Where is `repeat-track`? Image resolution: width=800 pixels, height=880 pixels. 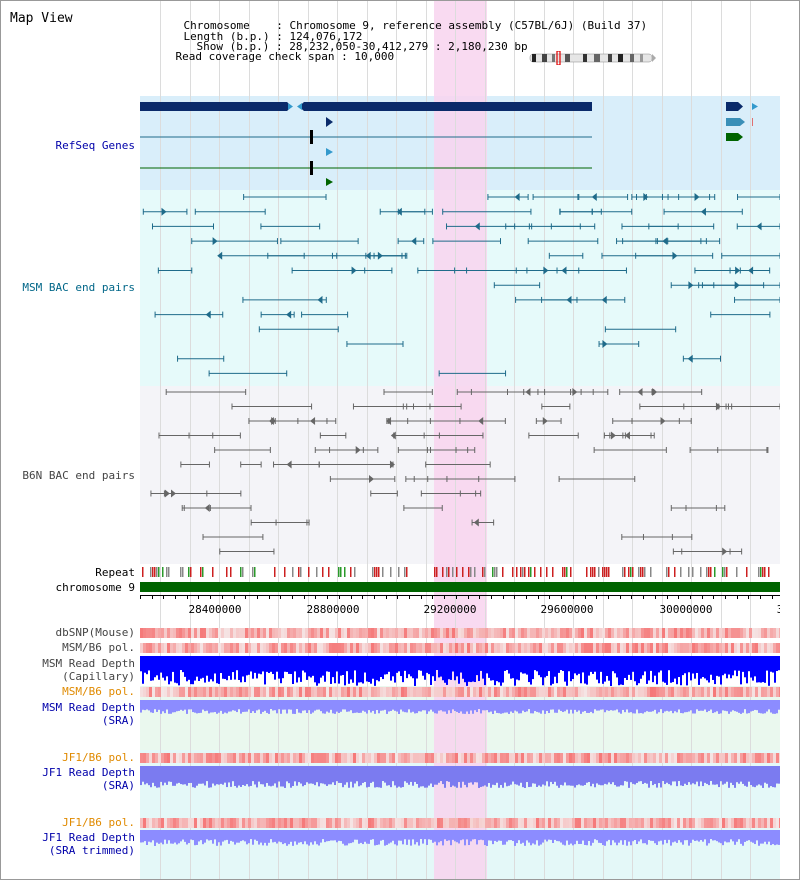
repeat-track is located at coordinates (460, 572).